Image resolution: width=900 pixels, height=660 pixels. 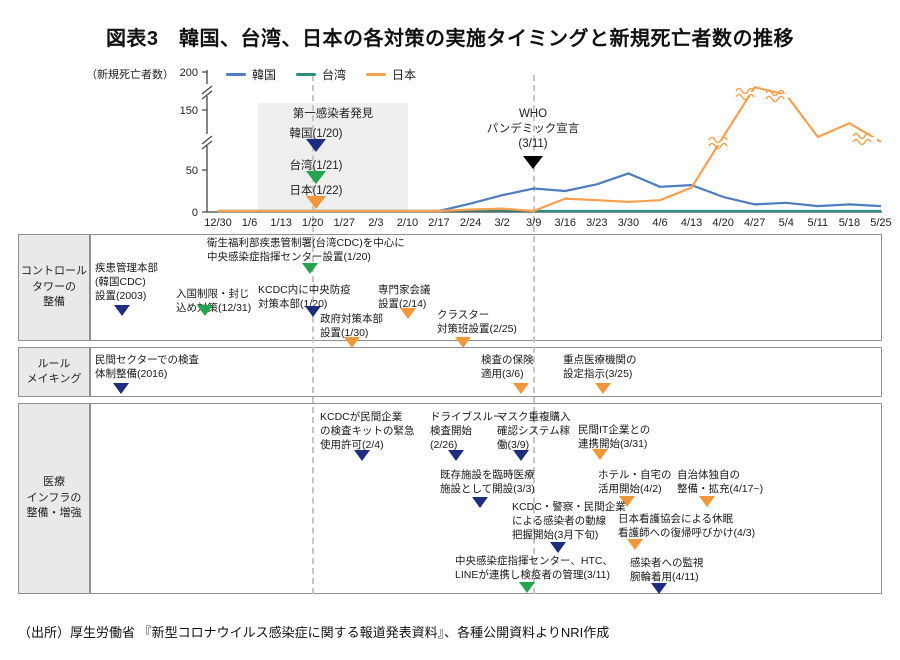 I want to click on svg-text: 1/6, so click(x=249, y=223).